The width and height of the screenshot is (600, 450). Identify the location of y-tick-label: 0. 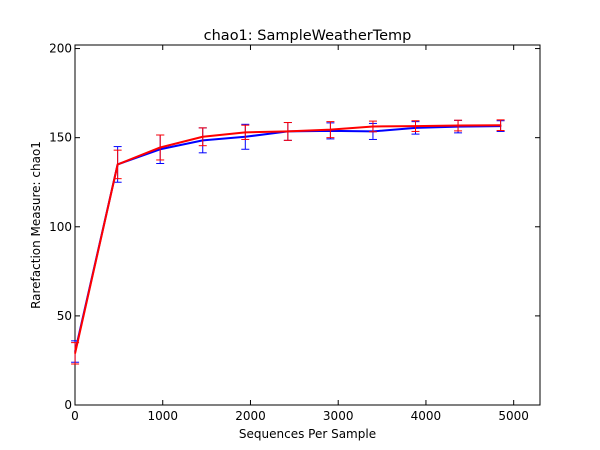
(68, 405).